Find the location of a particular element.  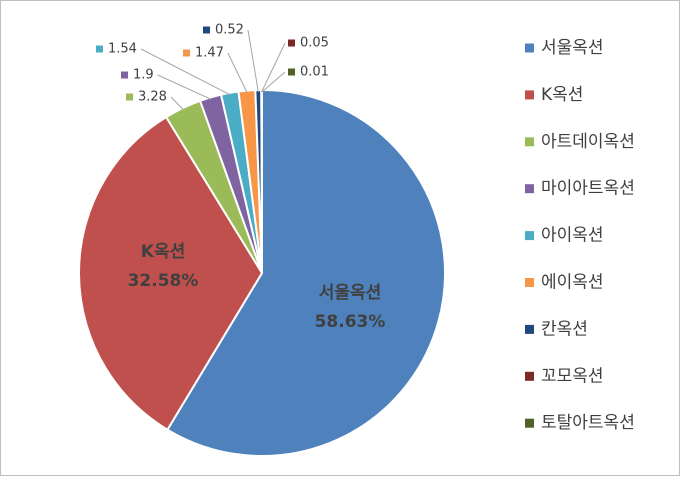

data-label: 3.28 is located at coordinates (152, 97).